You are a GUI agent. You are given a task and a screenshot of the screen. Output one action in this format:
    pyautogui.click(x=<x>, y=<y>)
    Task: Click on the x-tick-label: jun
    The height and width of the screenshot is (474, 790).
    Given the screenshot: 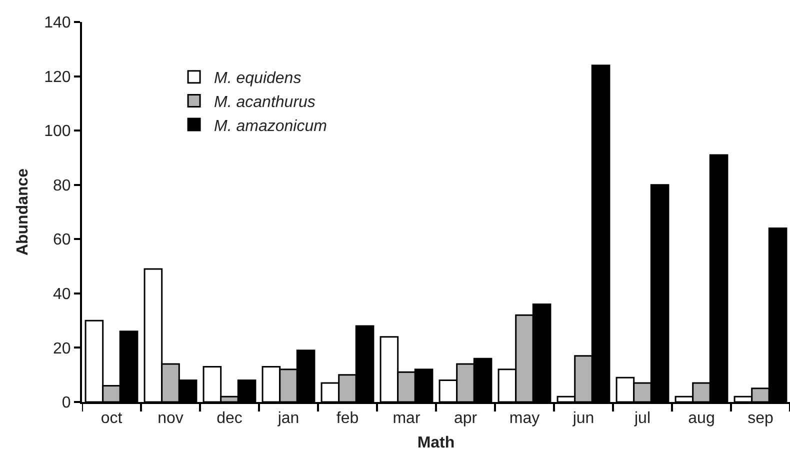 What is the action you would take?
    pyautogui.click(x=583, y=419)
    